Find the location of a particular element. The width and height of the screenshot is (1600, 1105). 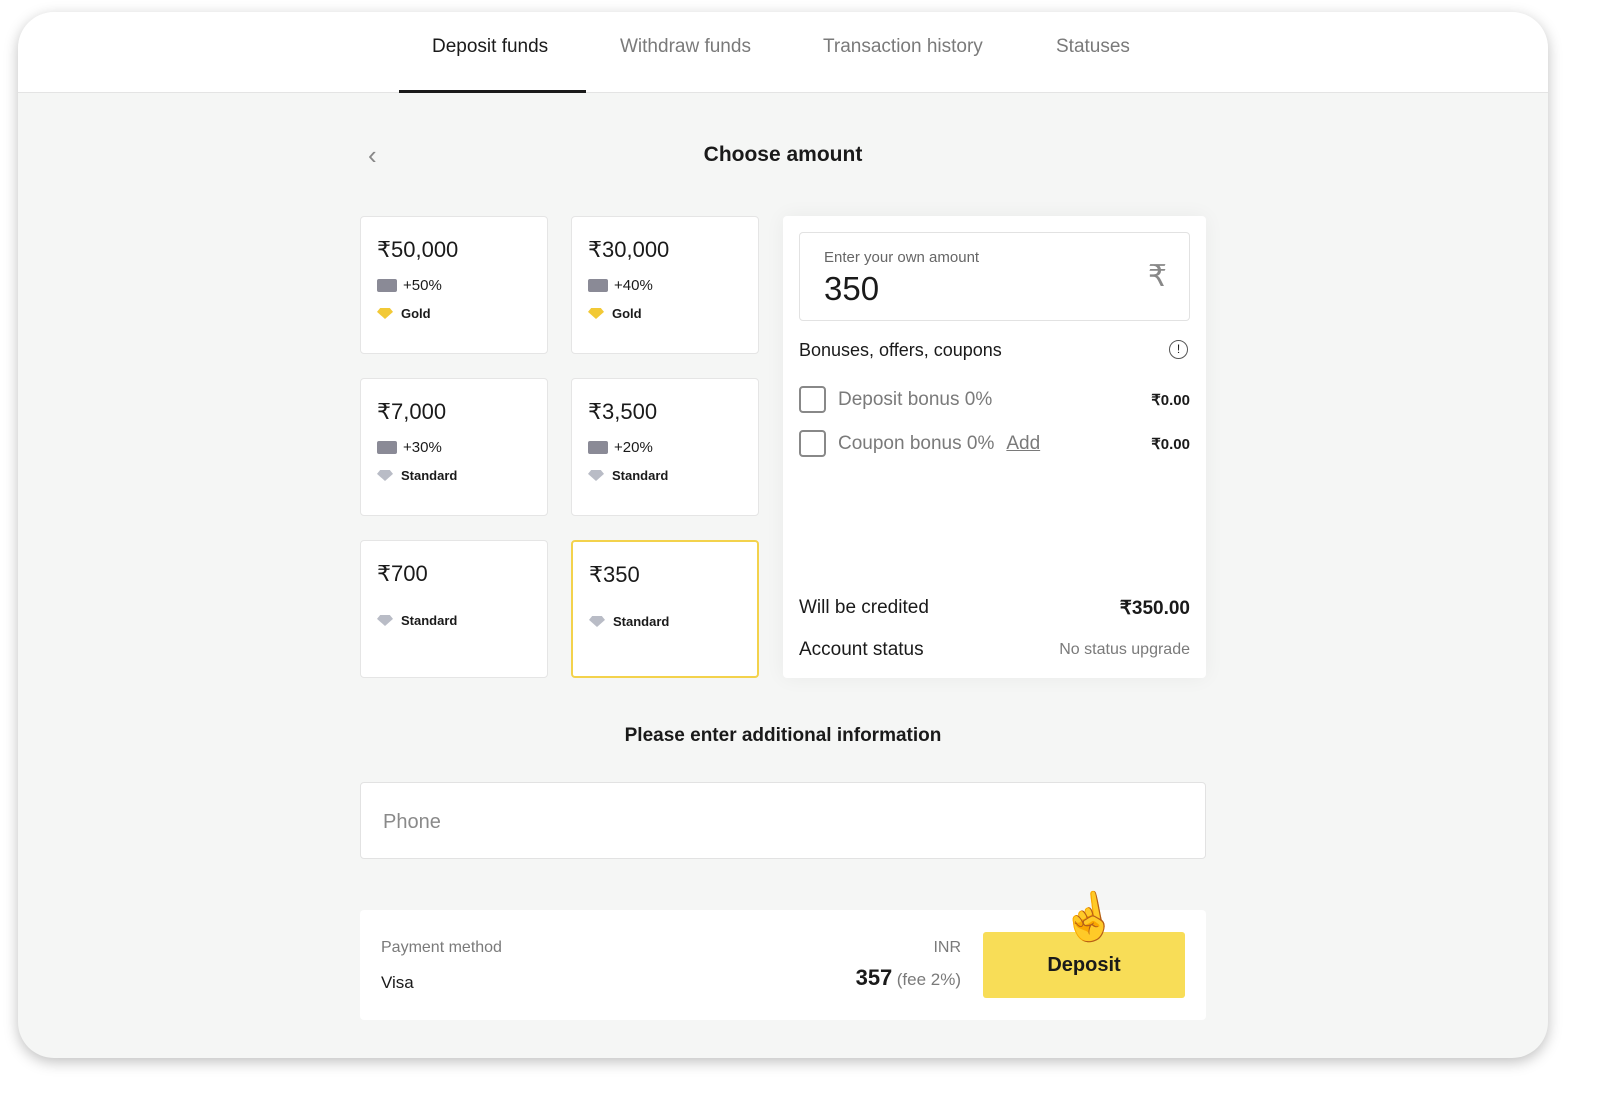

deposit-bonus-label: Deposit bonus 0% is located at coordinates (915, 399).